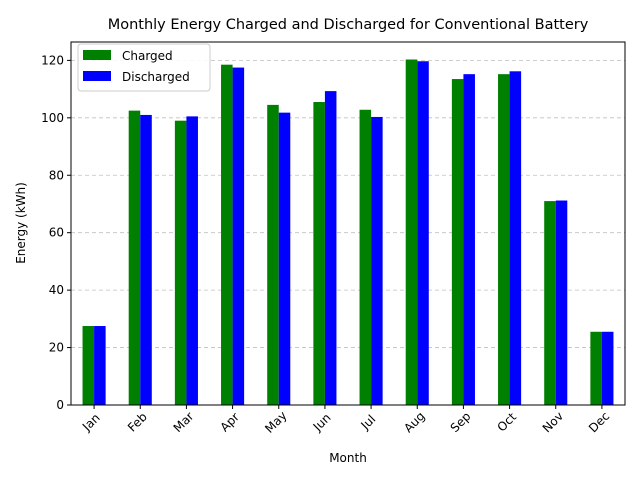  Describe the element at coordinates (550, 303) in the screenshot. I see `bar-charged-nov` at that location.